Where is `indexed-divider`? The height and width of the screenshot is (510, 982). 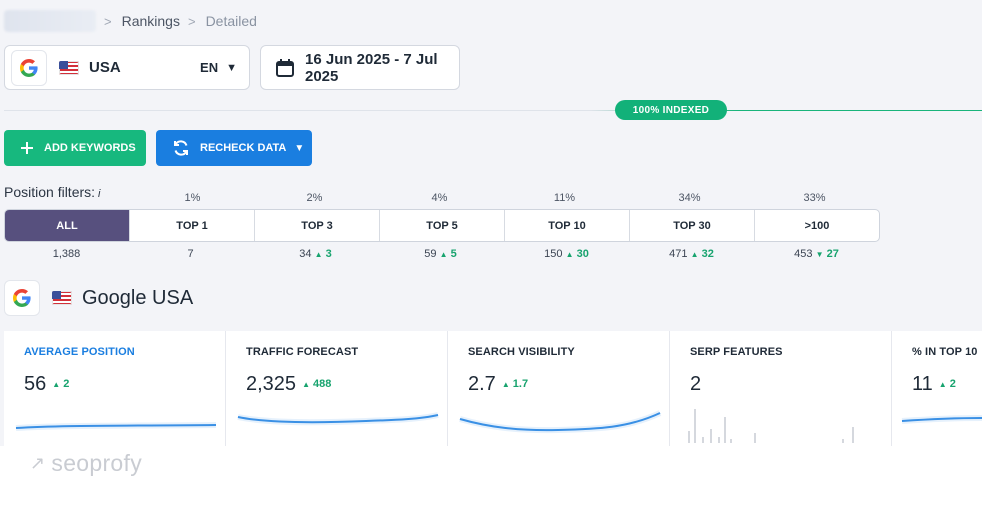 indexed-divider is located at coordinates (493, 110).